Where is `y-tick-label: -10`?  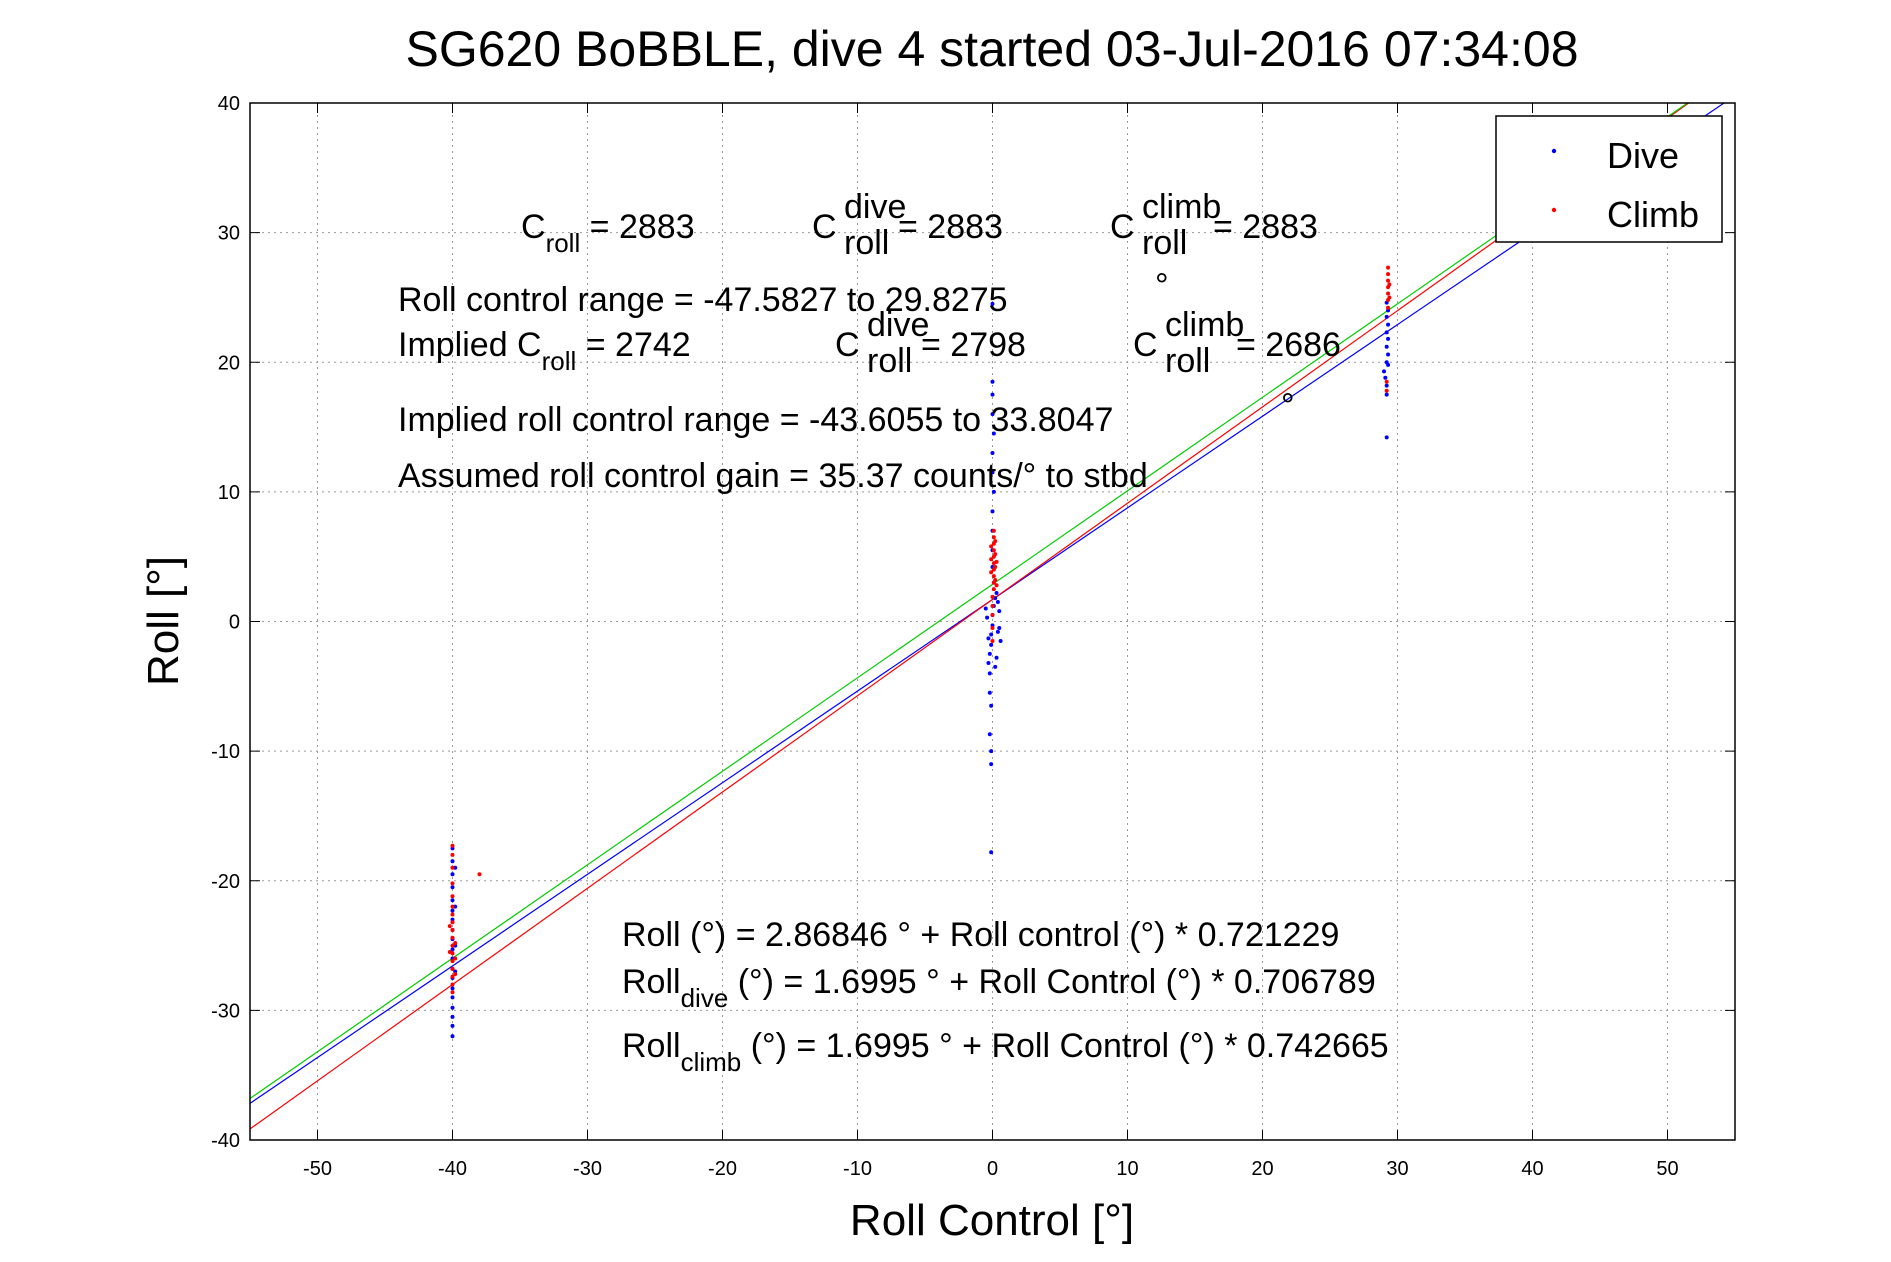 y-tick-label: -10 is located at coordinates (225, 752).